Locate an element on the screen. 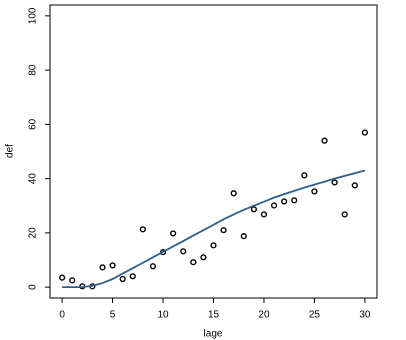 The image size is (406, 340). y-tick-label: 40 is located at coordinates (33, 179).